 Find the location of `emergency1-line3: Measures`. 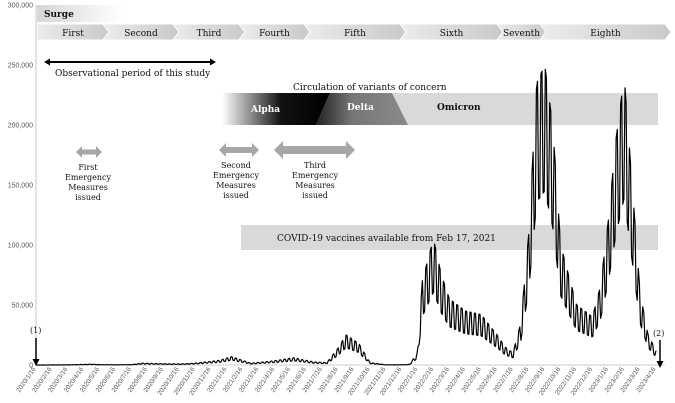

emergency1-line3: Measures is located at coordinates (88, 187).